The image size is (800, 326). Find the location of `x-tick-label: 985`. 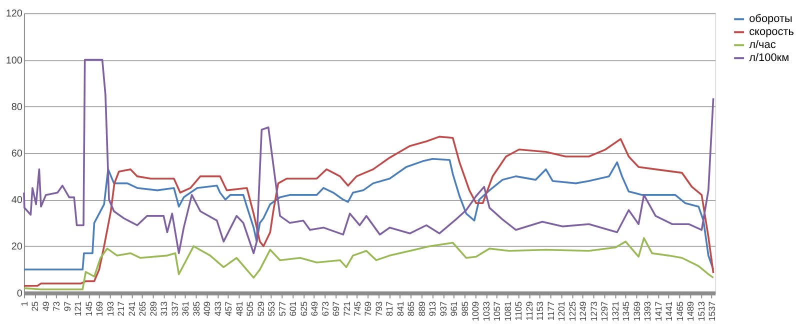

x-tick-label: 985 is located at coordinates (465, 308).